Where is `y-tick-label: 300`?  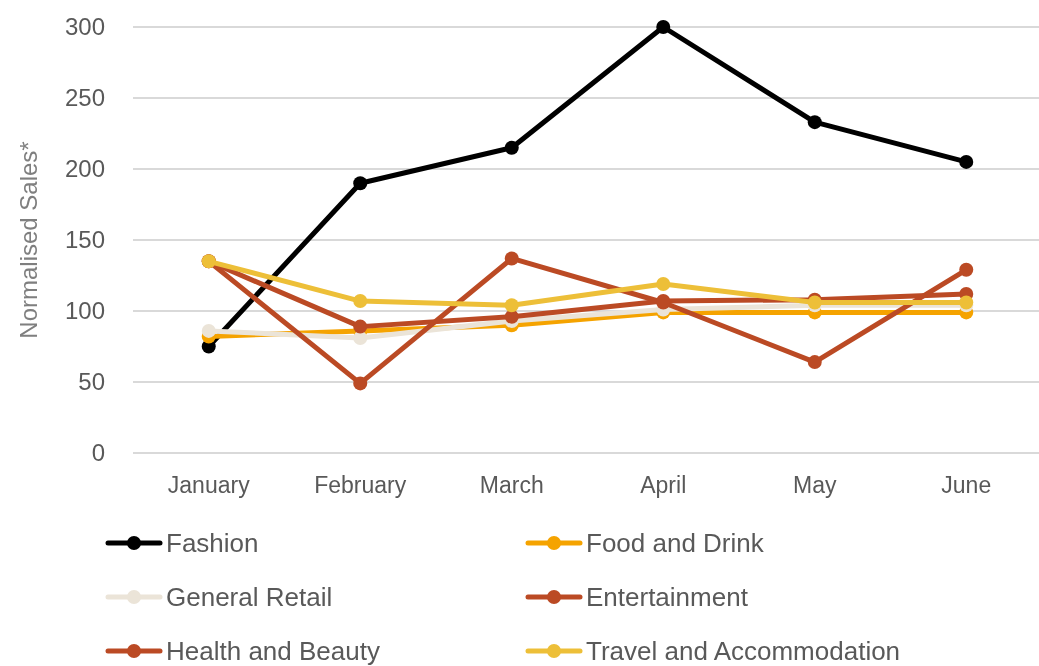 y-tick-label: 300 is located at coordinates (84, 27).